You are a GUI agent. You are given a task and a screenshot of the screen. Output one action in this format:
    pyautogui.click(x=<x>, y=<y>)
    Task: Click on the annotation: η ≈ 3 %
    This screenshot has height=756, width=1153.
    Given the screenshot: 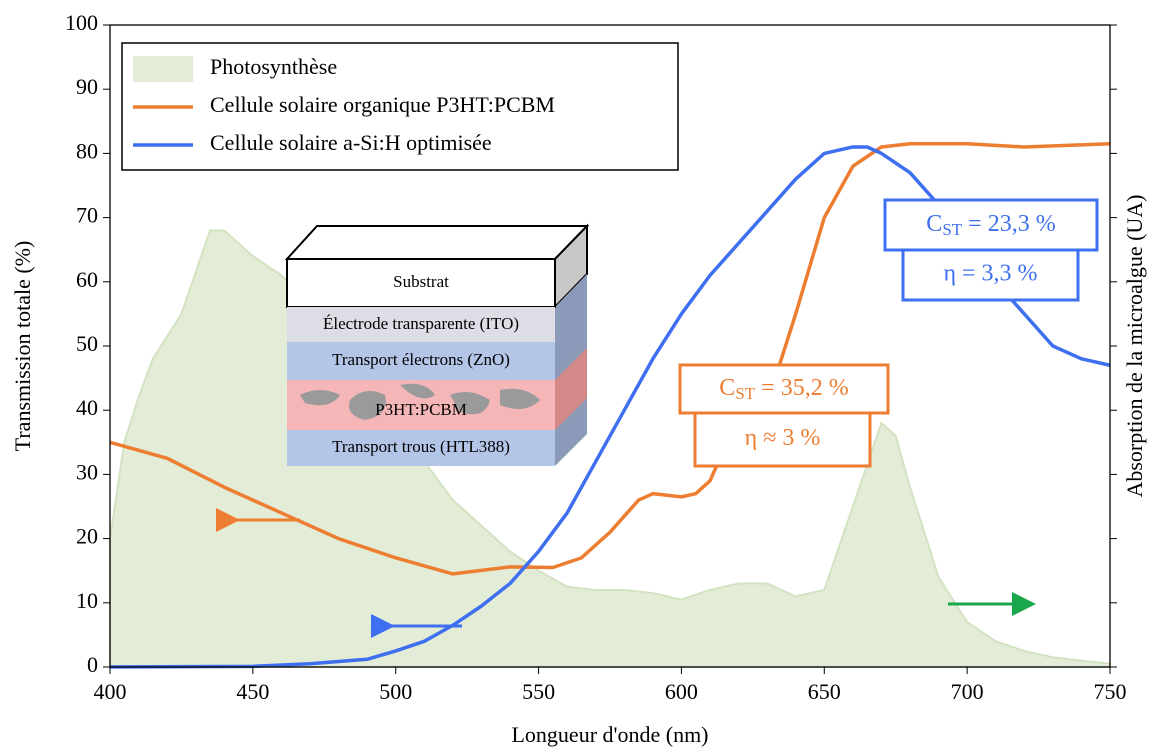 What is the action you would take?
    pyautogui.click(x=783, y=438)
    